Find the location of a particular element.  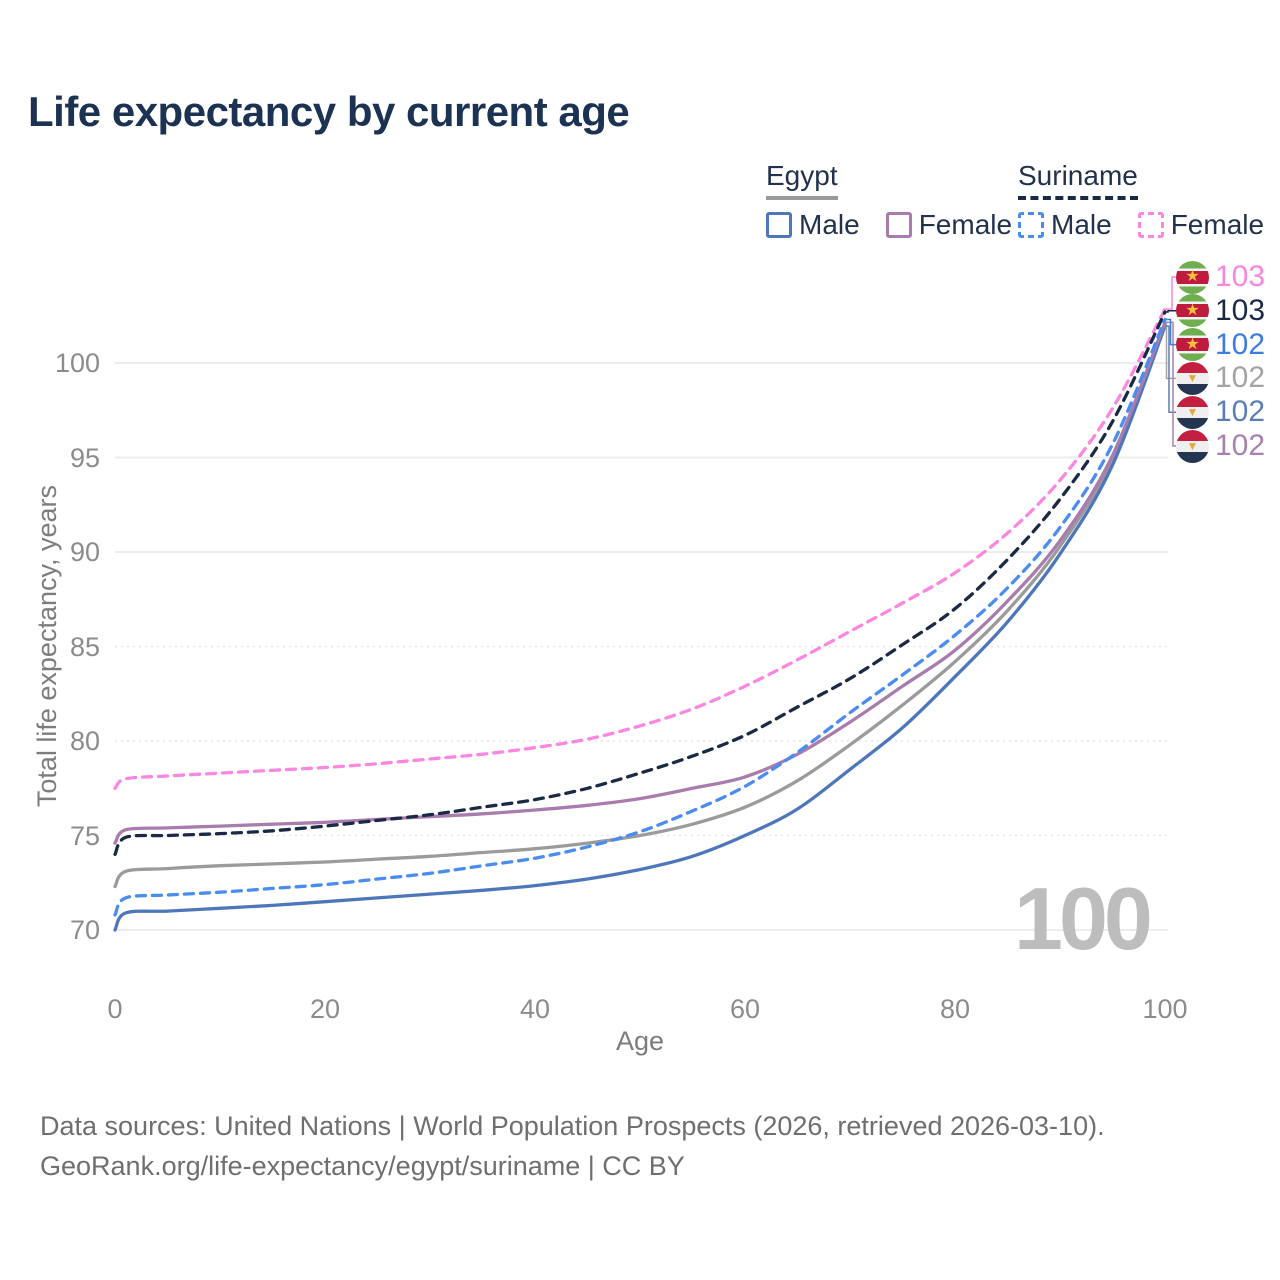

legend-header-suriname: Suriname is located at coordinates (1078, 180).